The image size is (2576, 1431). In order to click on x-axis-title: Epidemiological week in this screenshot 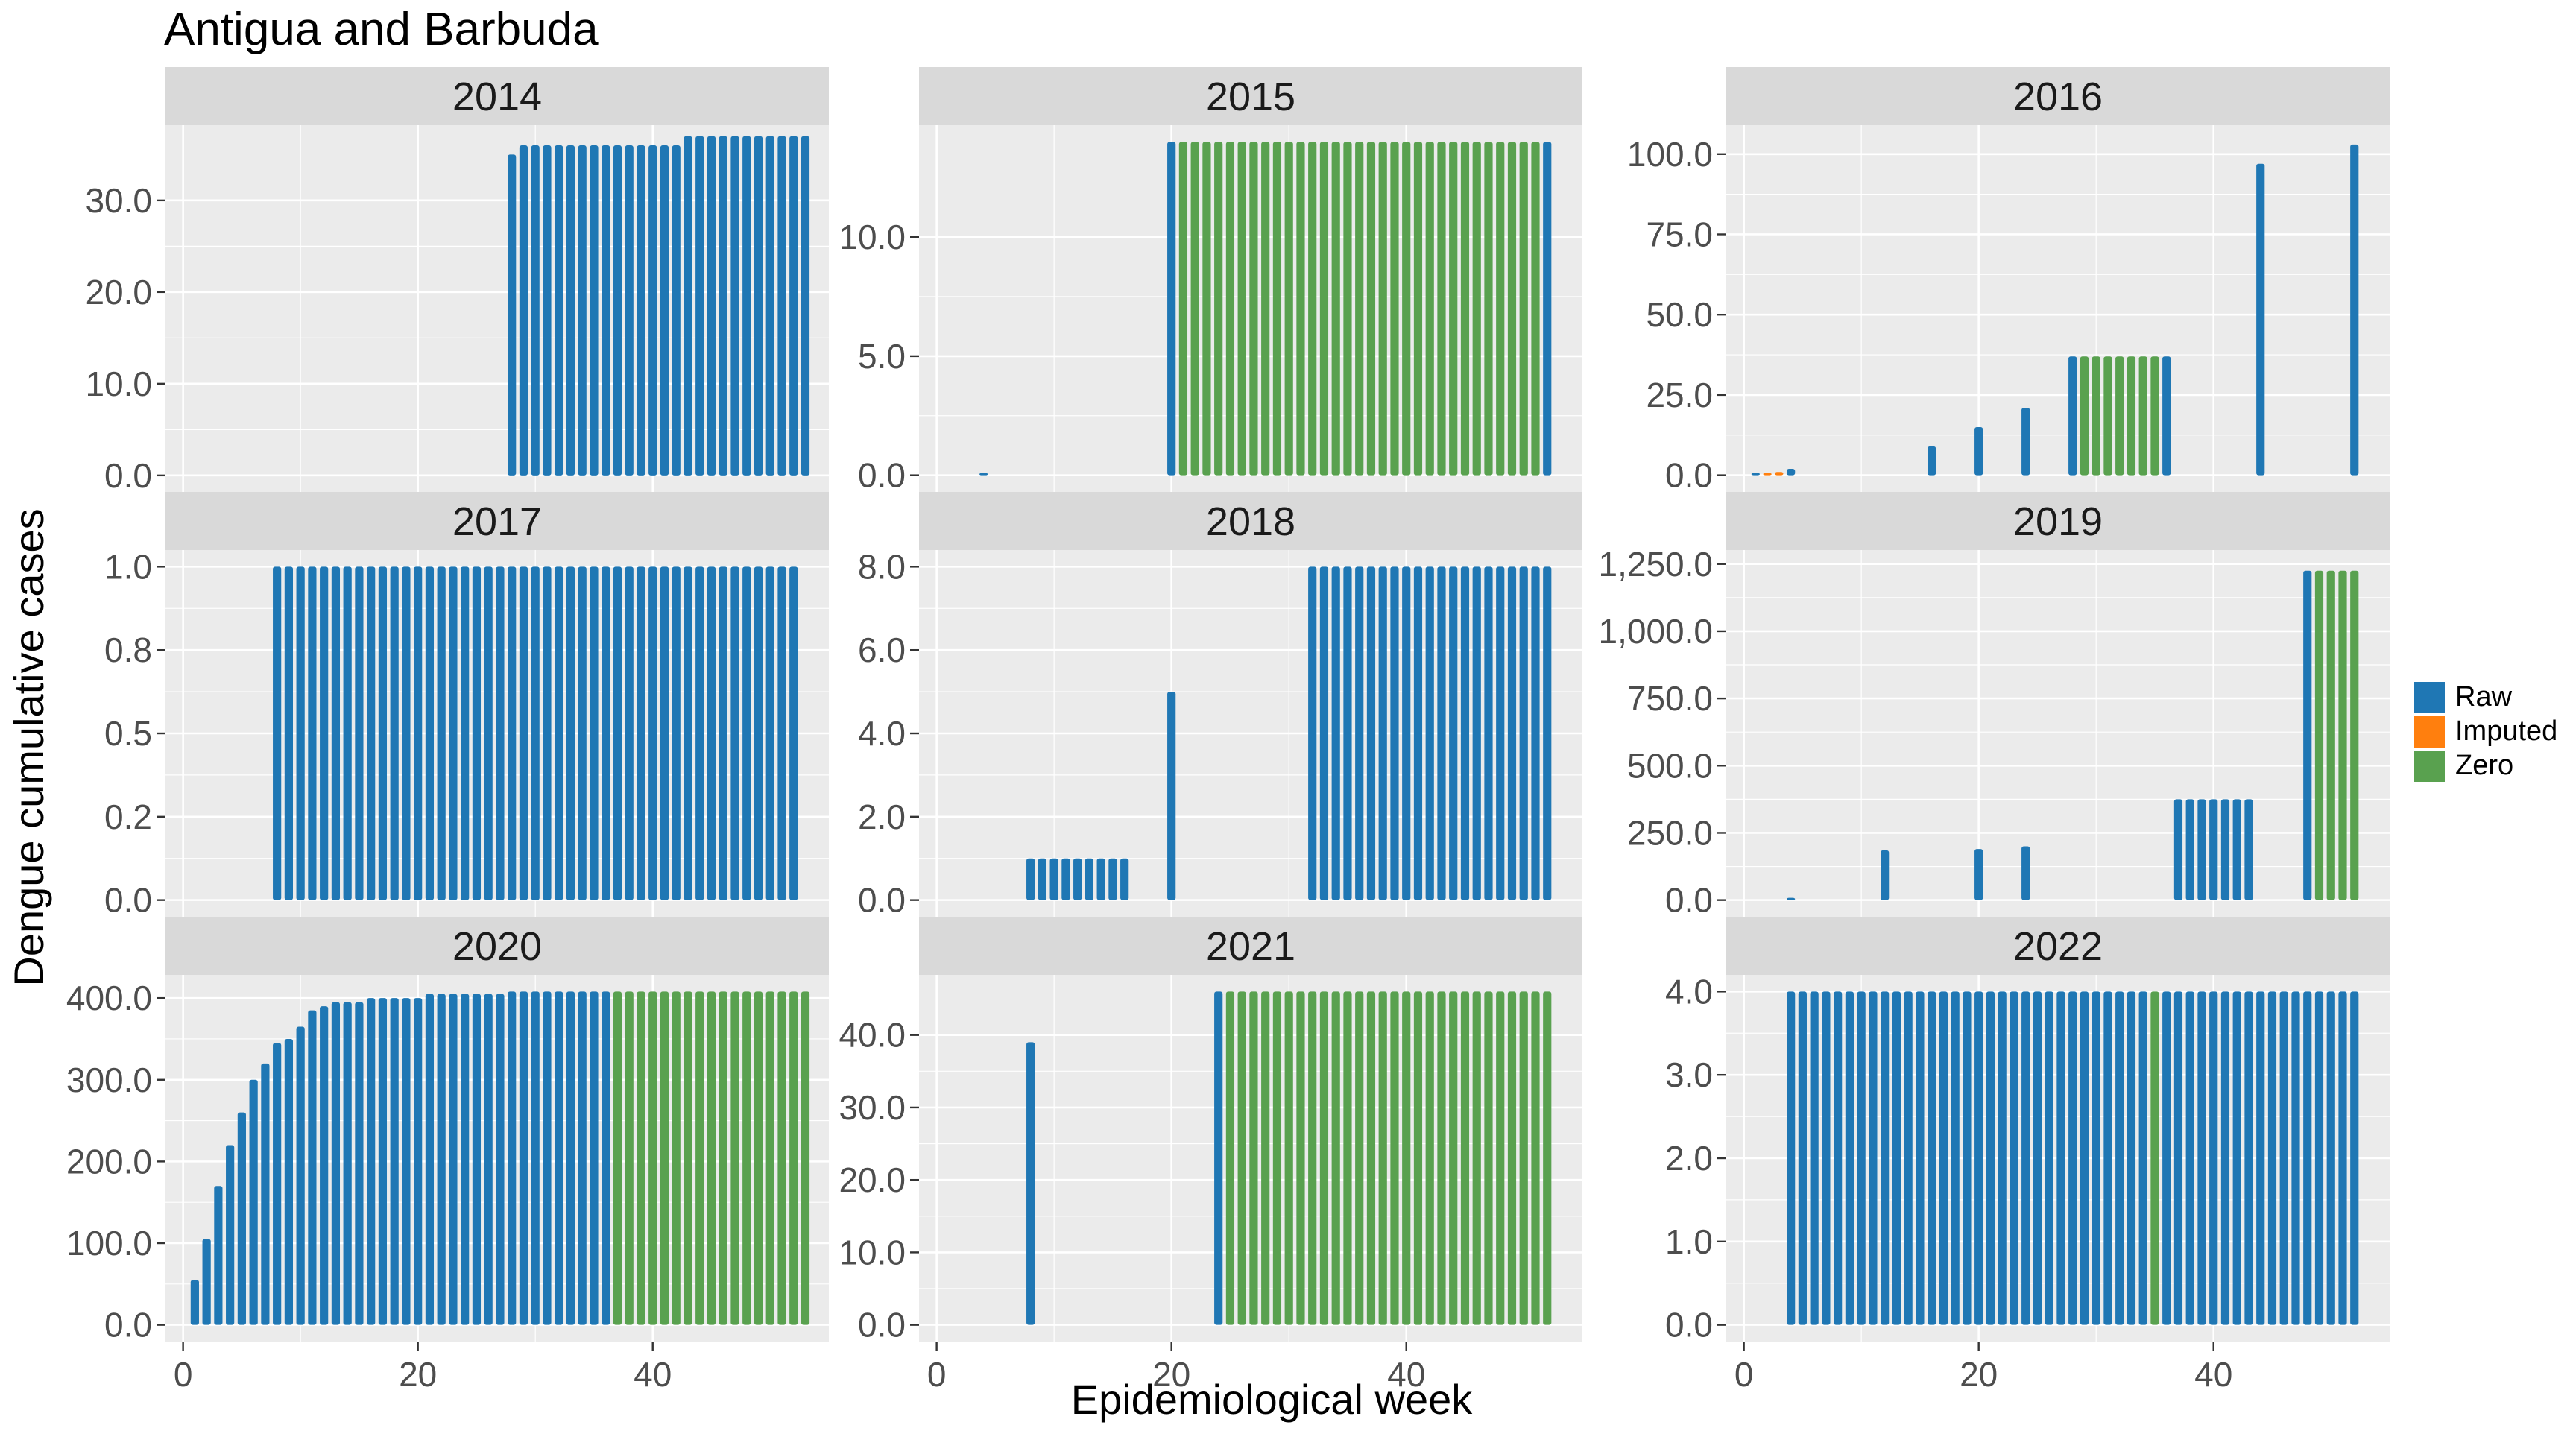, I will do `click(1272, 1400)`.